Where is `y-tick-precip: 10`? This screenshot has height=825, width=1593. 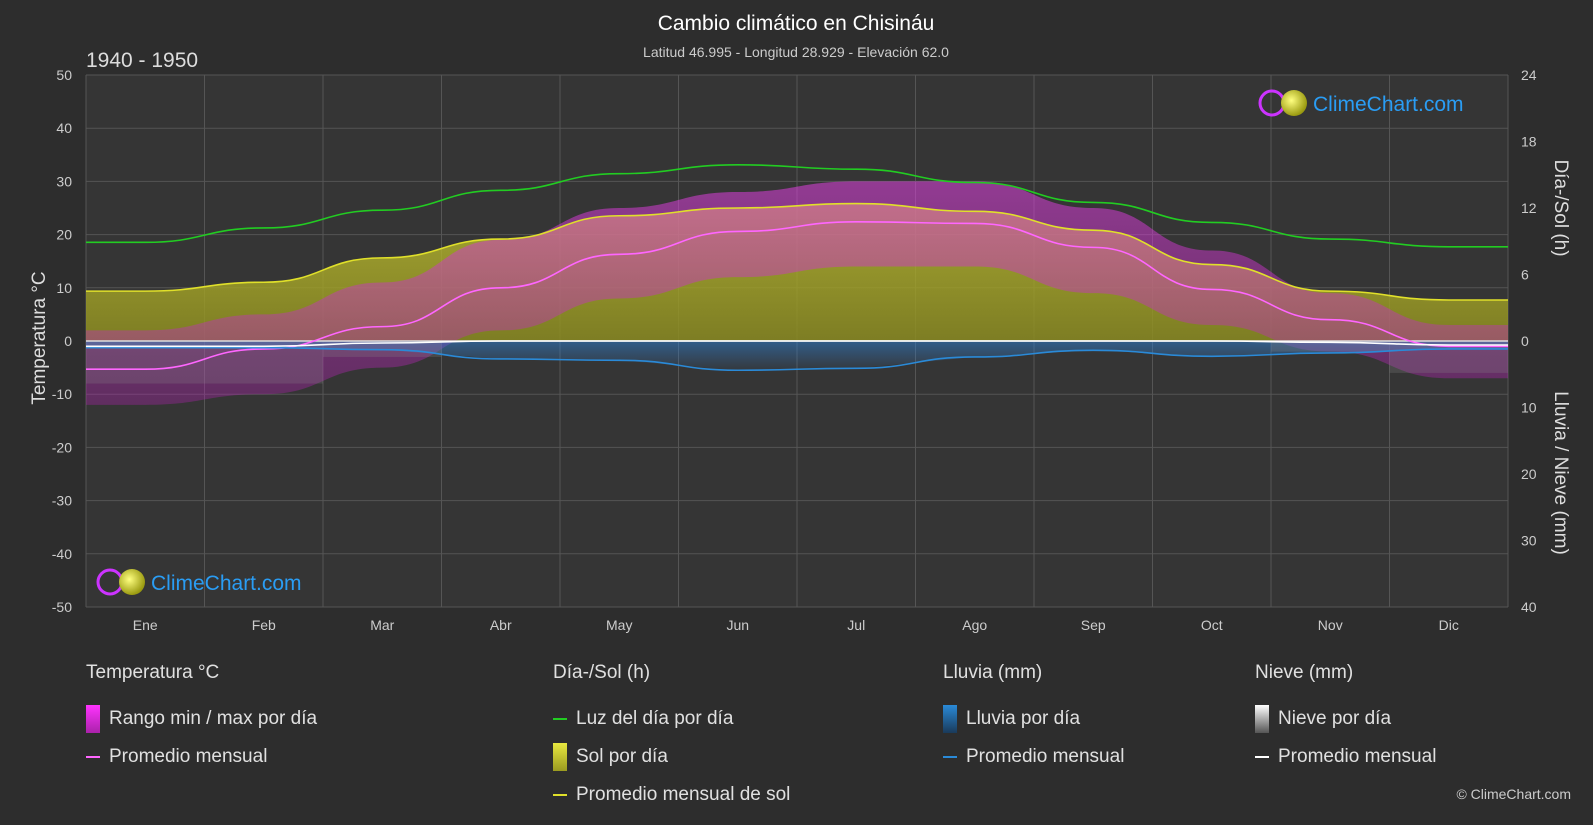
y-tick-precip: 10 is located at coordinates (1529, 408).